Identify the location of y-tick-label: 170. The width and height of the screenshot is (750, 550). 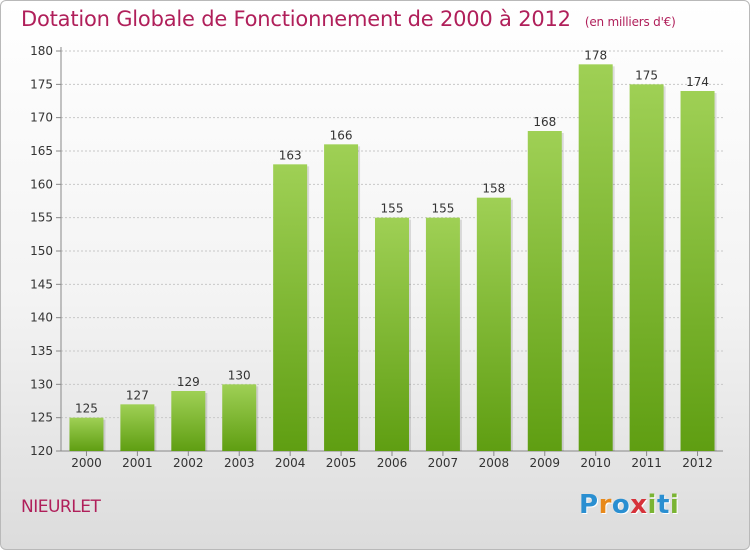
(41, 118).